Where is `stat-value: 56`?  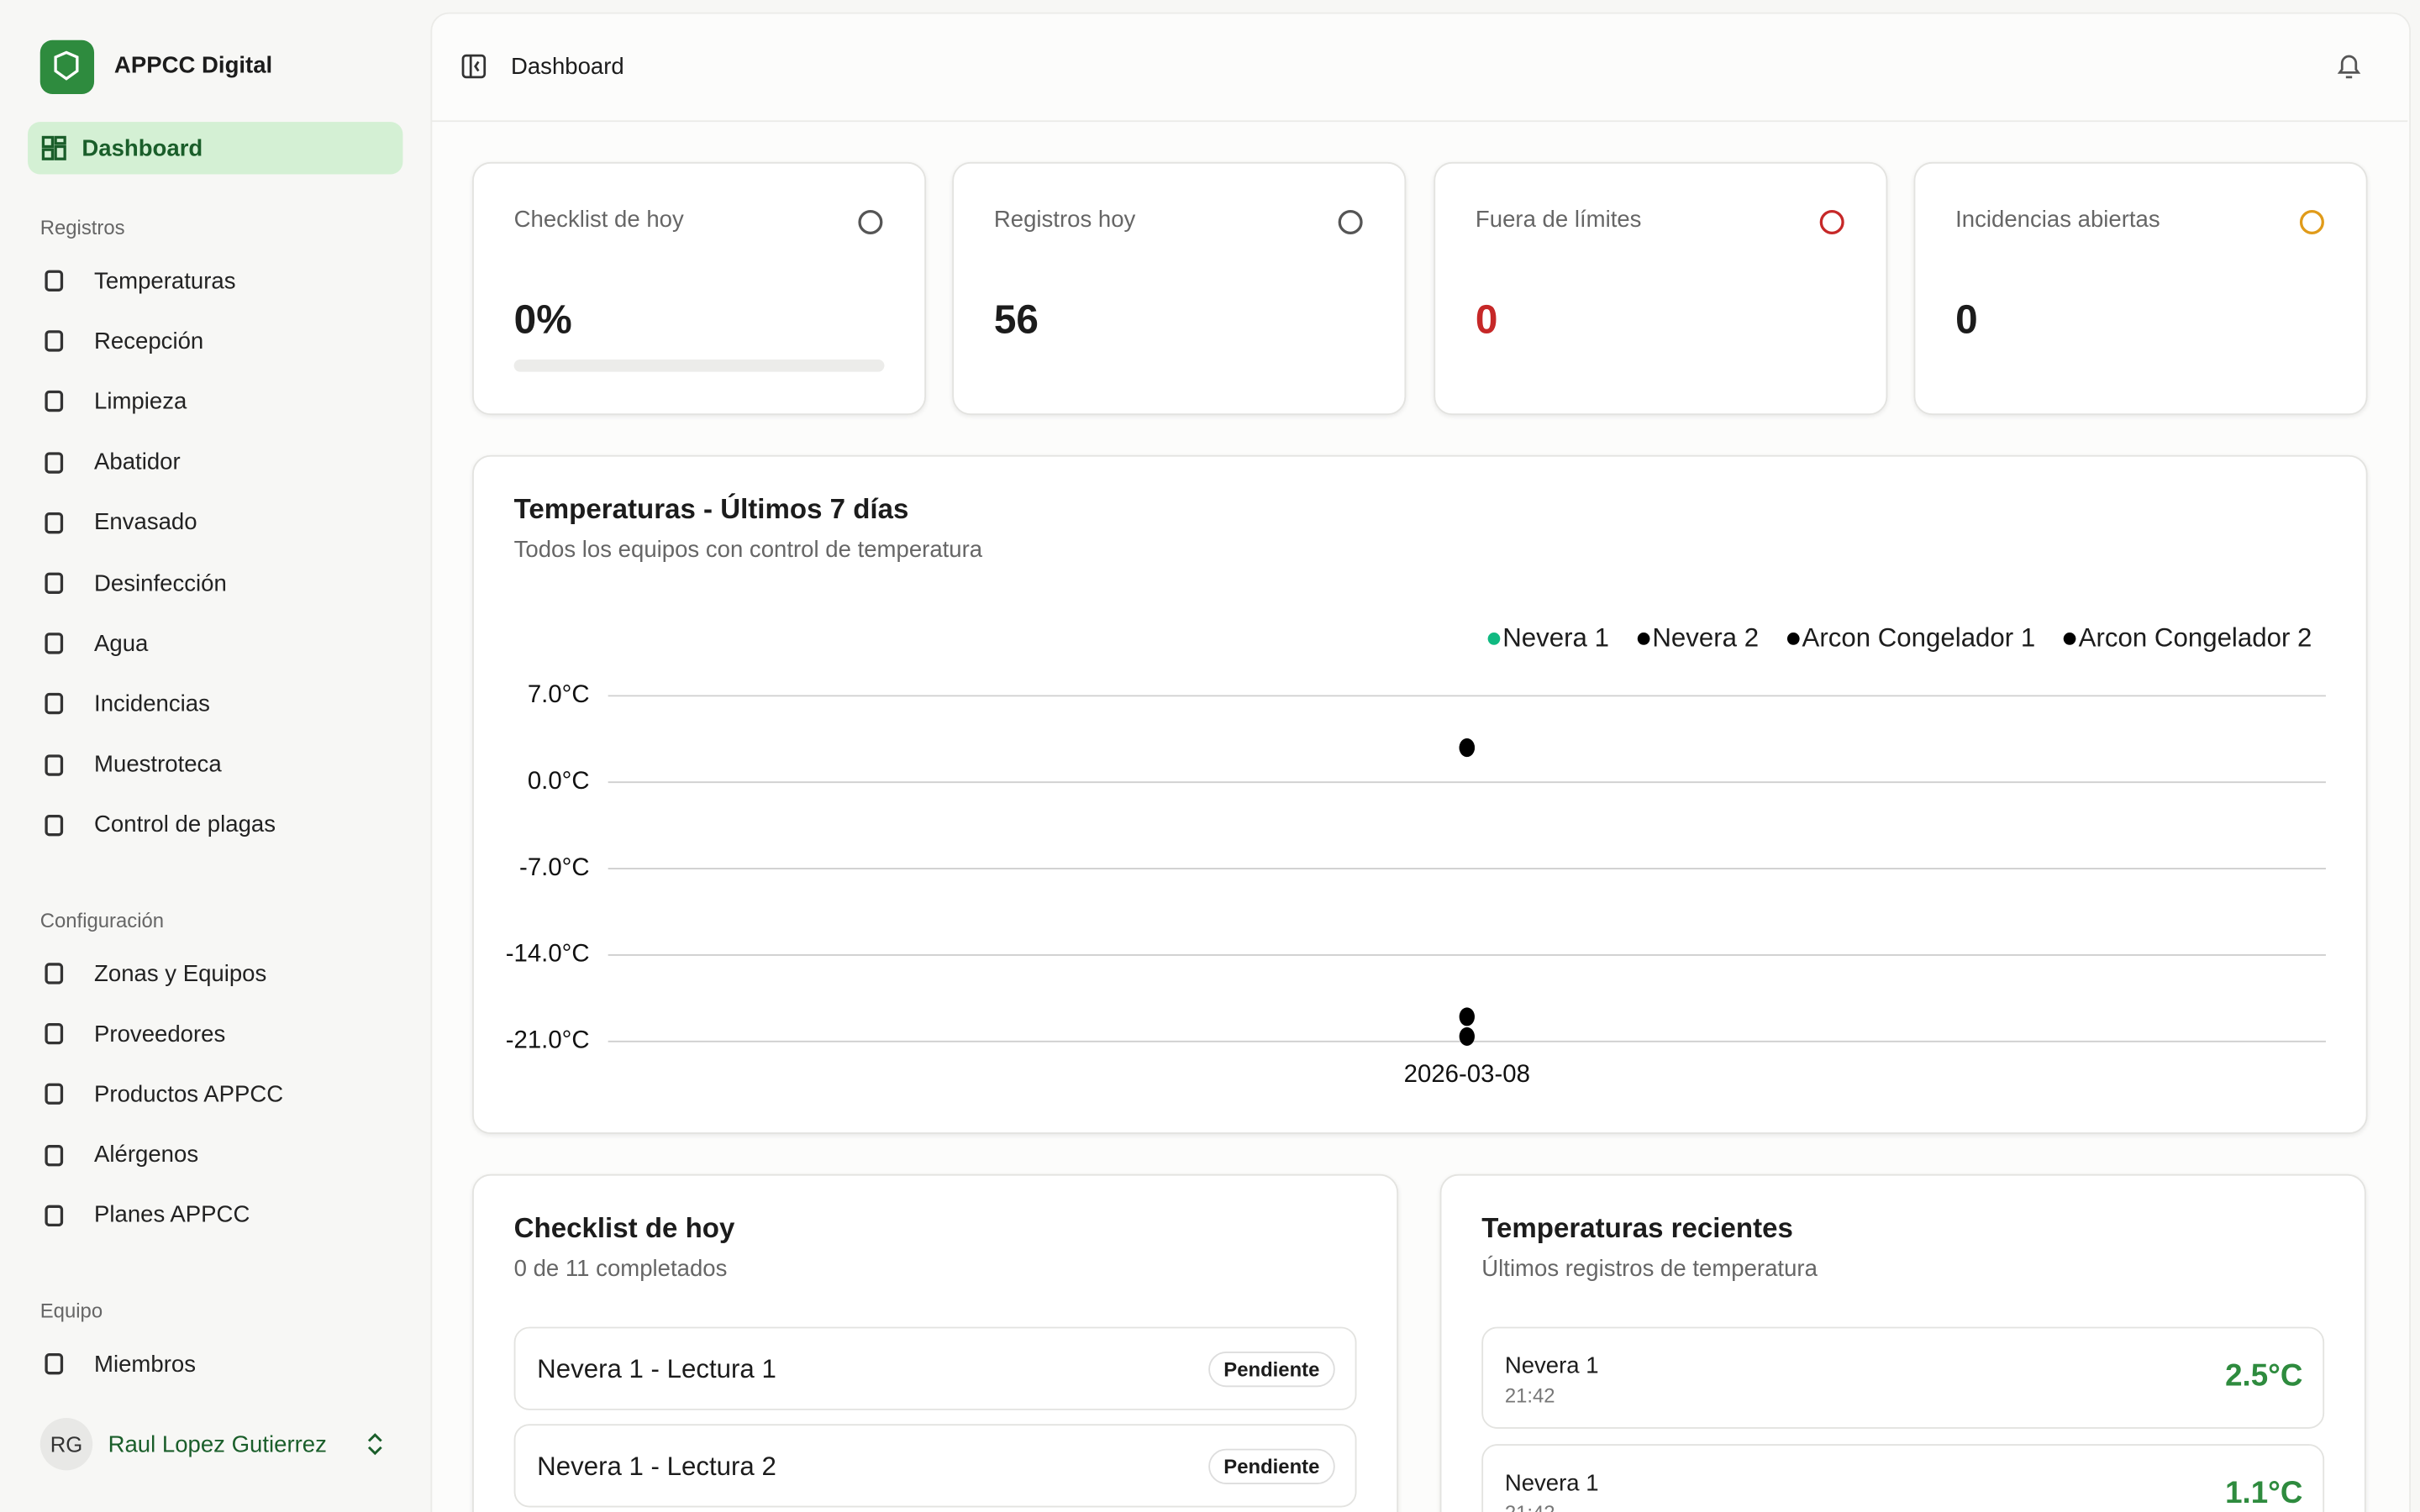
stat-value: 56 is located at coordinates (1016, 319).